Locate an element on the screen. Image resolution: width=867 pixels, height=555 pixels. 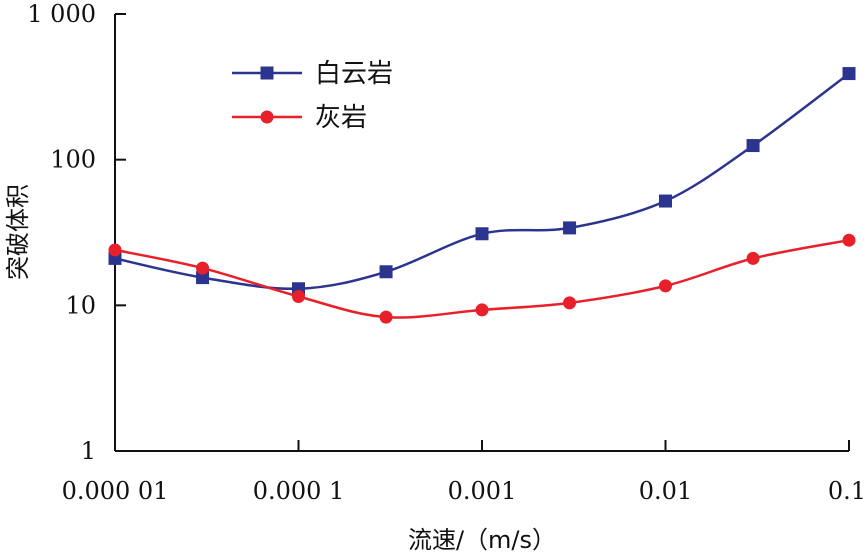
legend-label: 白云岩 is located at coordinates (354, 74).